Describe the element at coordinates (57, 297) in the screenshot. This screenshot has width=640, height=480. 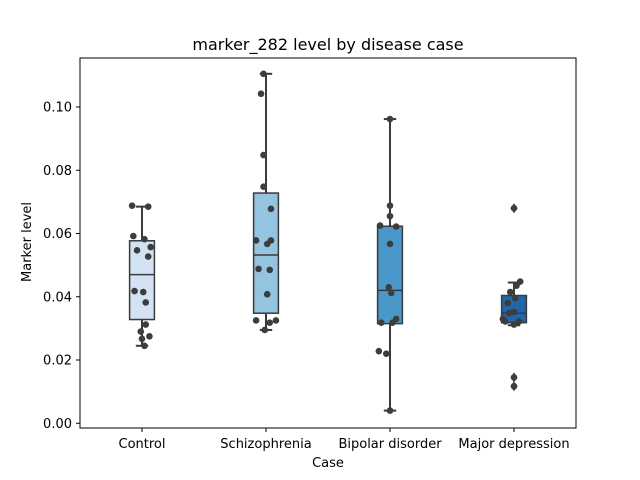
I see `y-tick-label: 0.04` at that location.